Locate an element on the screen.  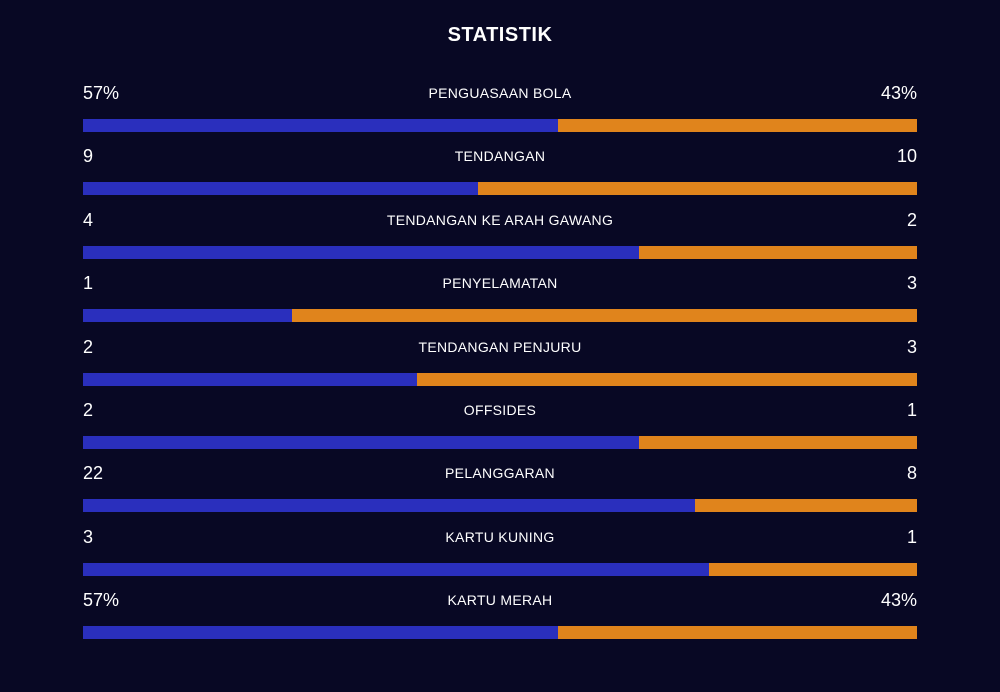
stat-header: 22 PELANGGARAN 8 is located at coordinates (500, 474).